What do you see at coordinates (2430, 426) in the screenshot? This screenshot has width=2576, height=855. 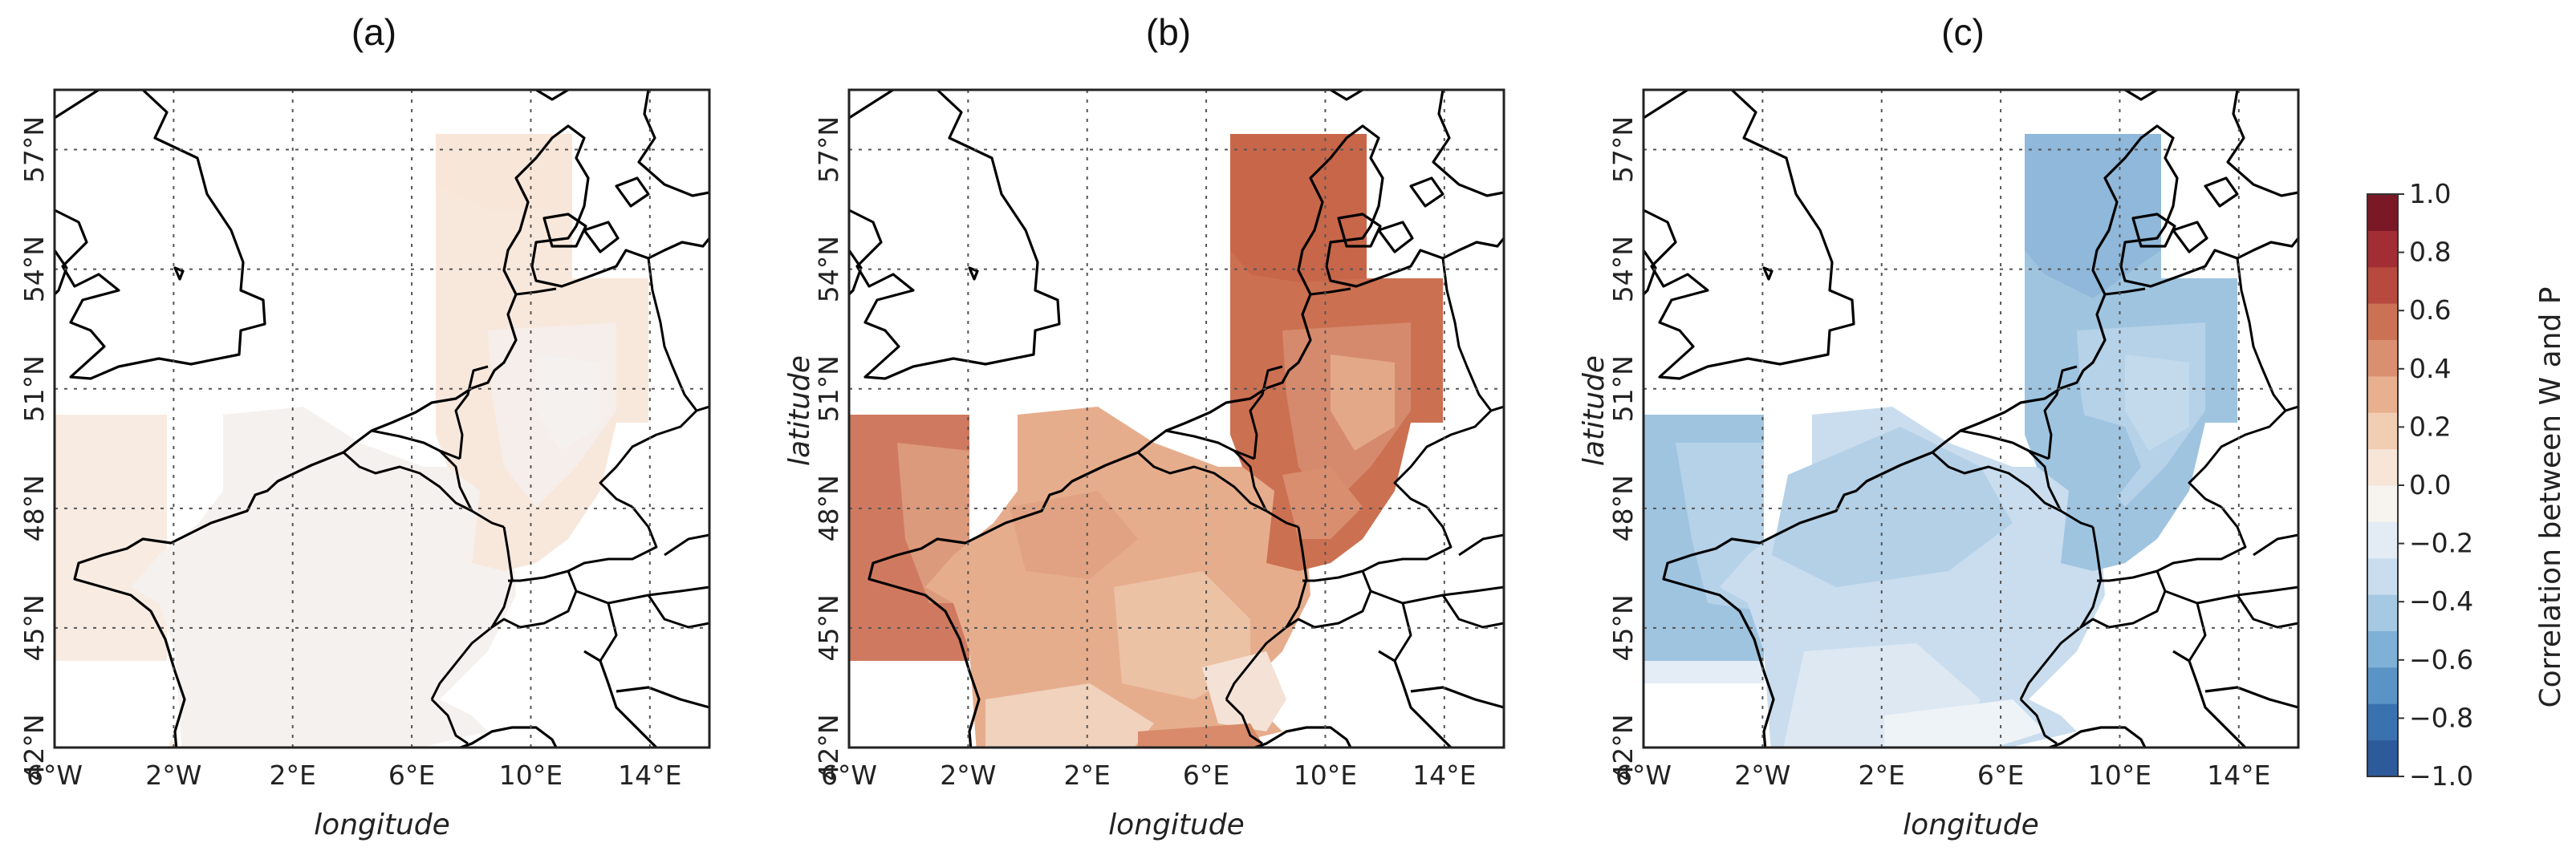 I see `colorbar-tick-label: 0.2` at bounding box center [2430, 426].